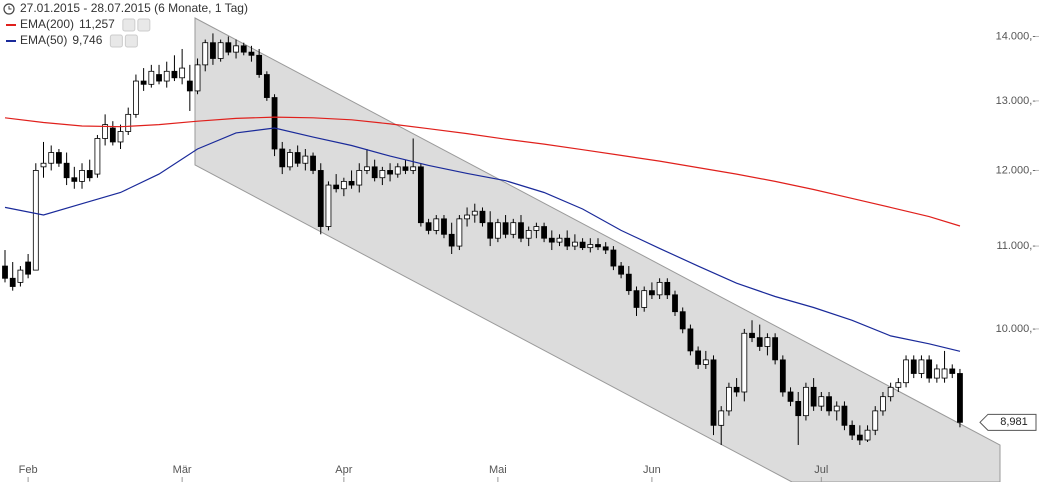  Describe the element at coordinates (97, 24) in the screenshot. I see `legend-value: 11,257` at that location.